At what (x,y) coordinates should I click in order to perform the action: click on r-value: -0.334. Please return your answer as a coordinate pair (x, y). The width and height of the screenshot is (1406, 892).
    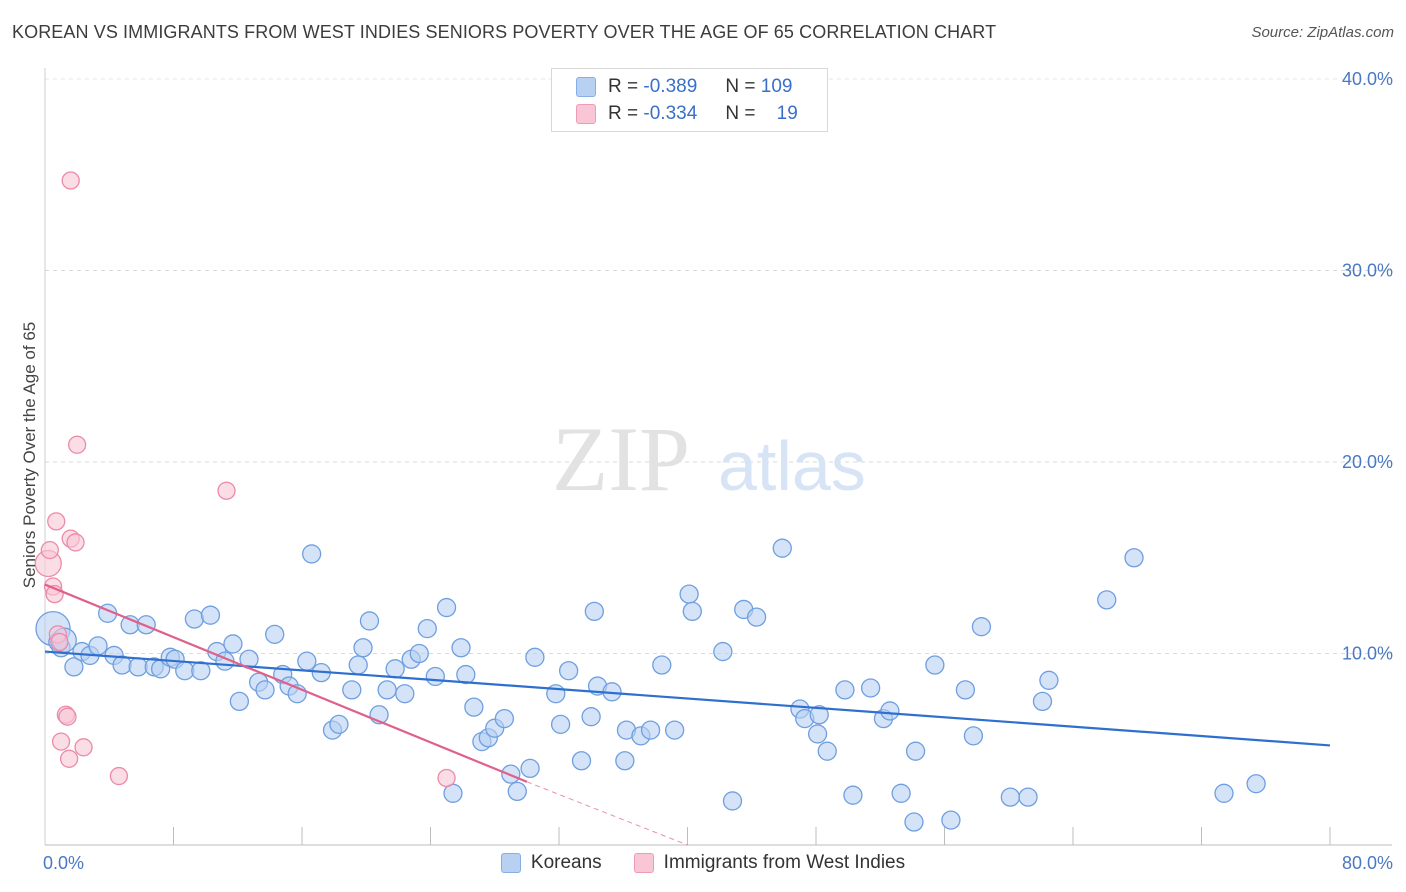
    Looking at the image, I should click on (670, 113).